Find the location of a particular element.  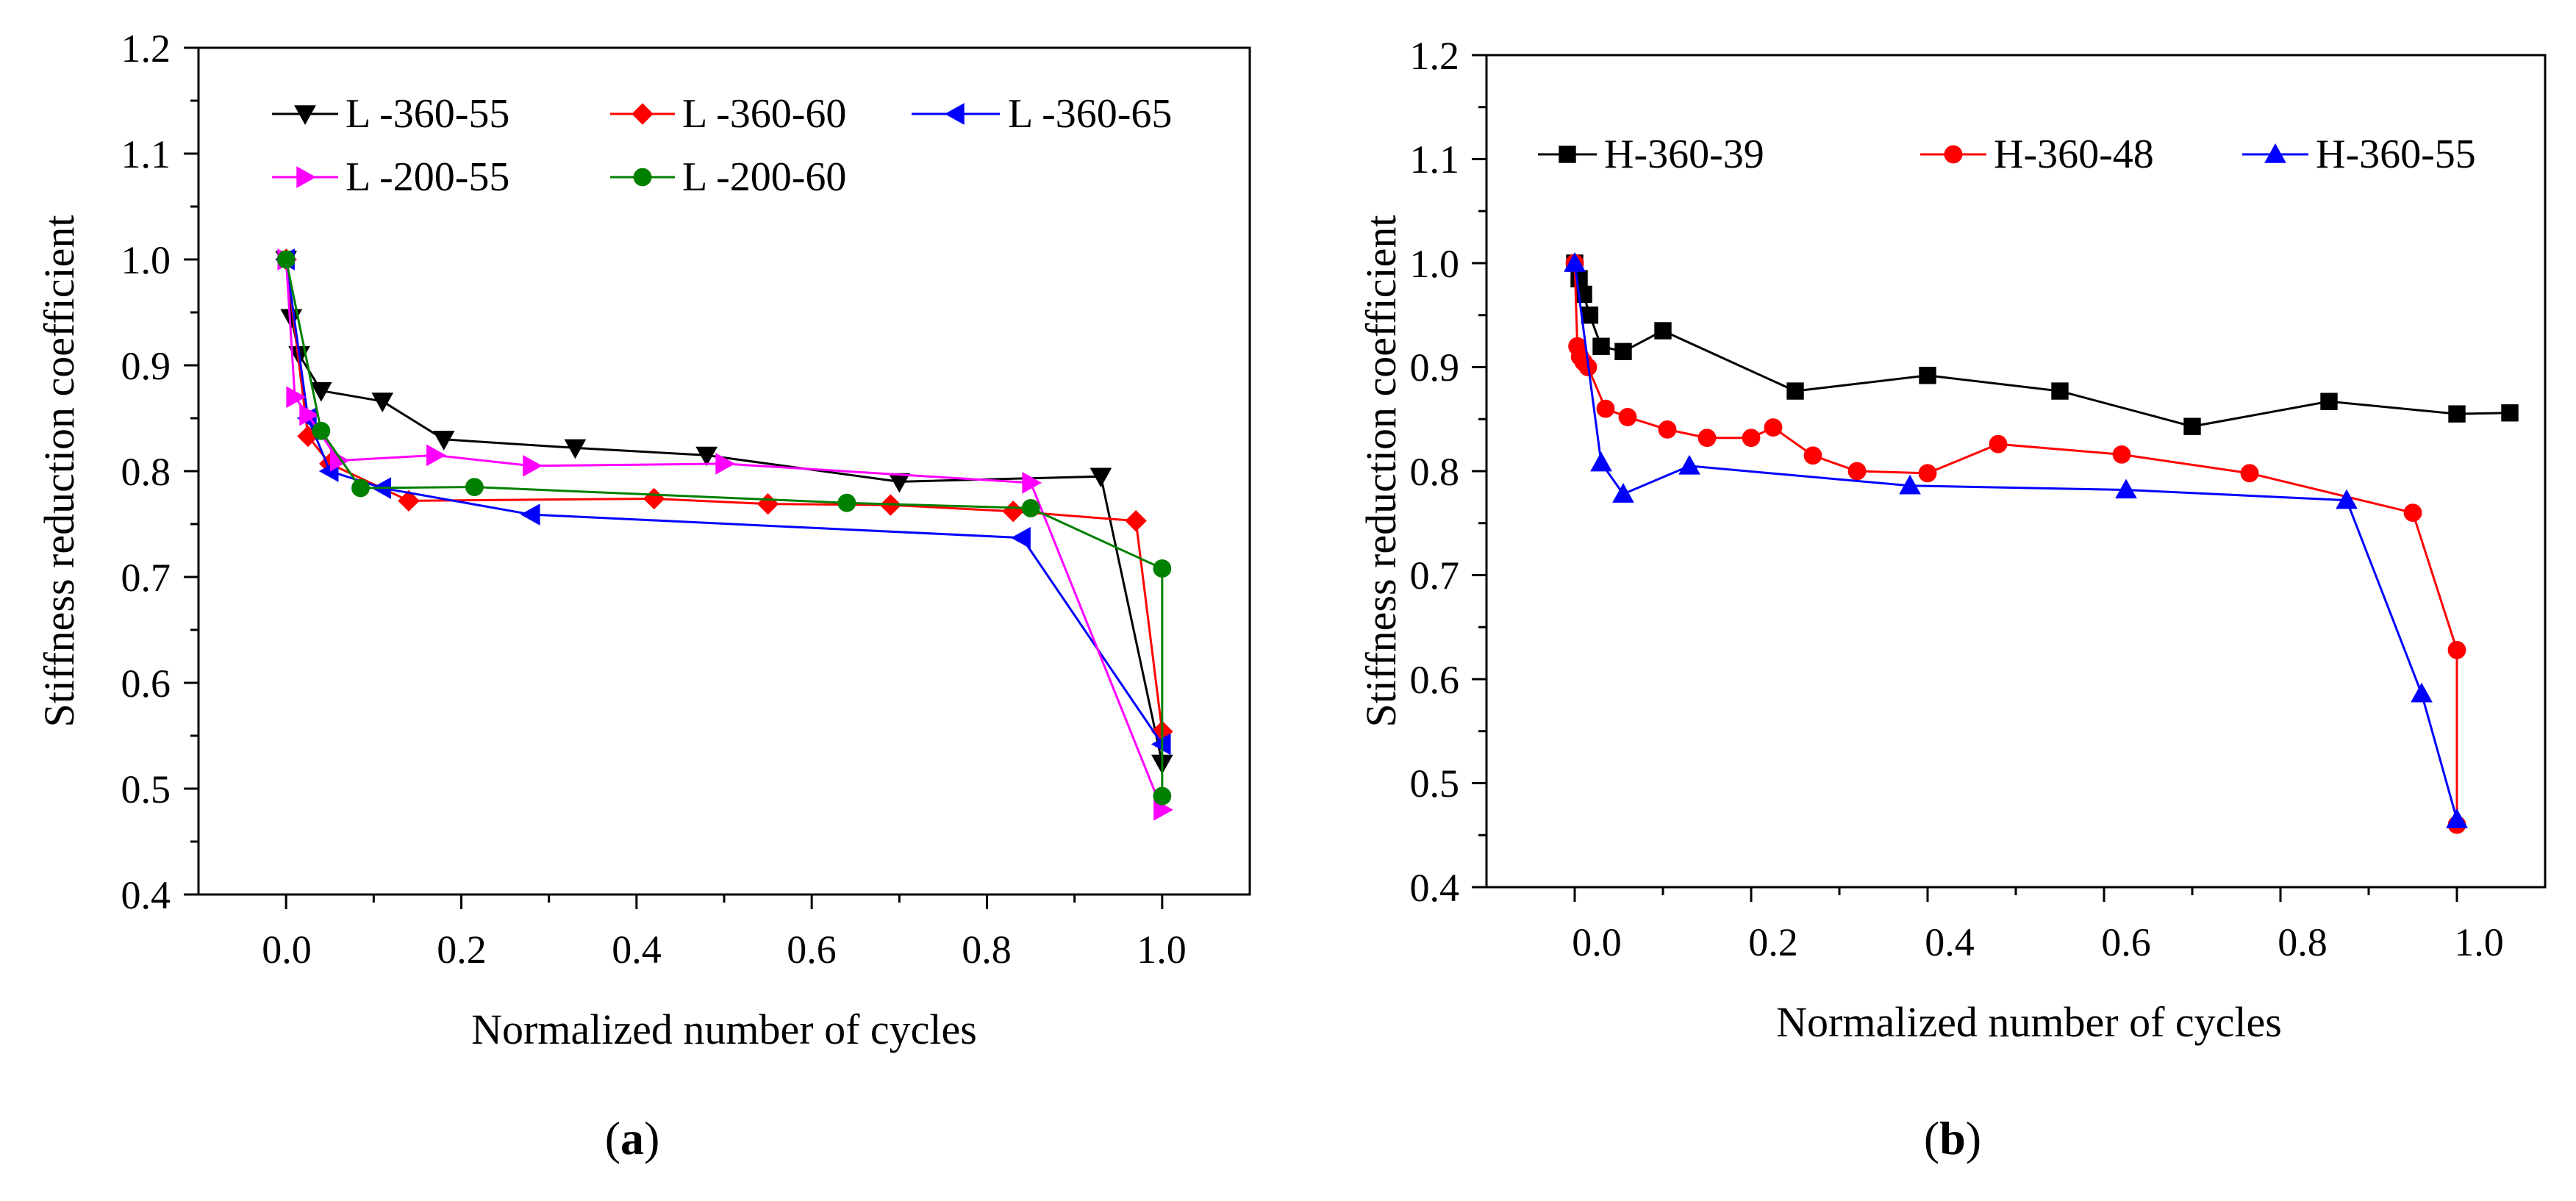

legend-b: H-360-39 H-360-48 H-360-55 is located at coordinates (2007, 154).